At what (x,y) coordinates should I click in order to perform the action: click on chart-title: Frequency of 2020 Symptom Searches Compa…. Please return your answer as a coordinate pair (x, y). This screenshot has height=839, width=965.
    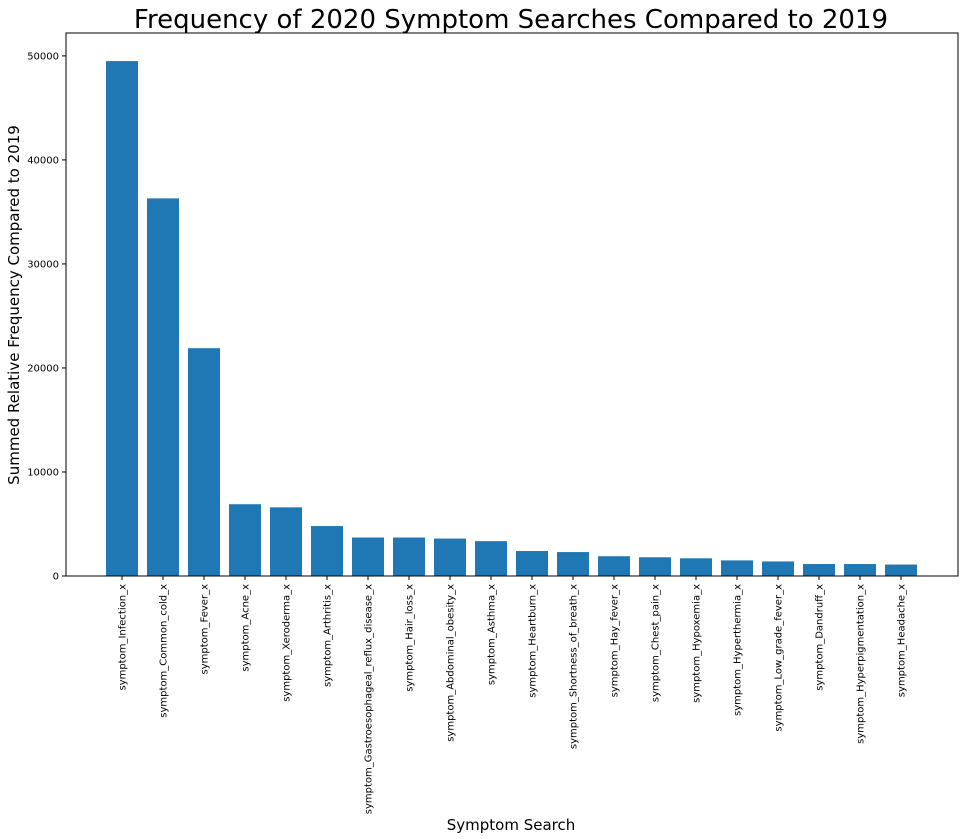
    Looking at the image, I should click on (511, 20).